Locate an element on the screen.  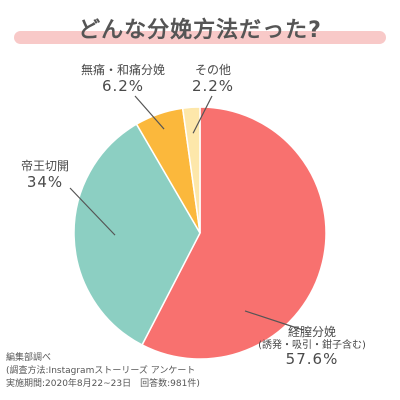
slice-label-epidural: 無痛・和痛分娩 6.2% is located at coordinates (123, 79).